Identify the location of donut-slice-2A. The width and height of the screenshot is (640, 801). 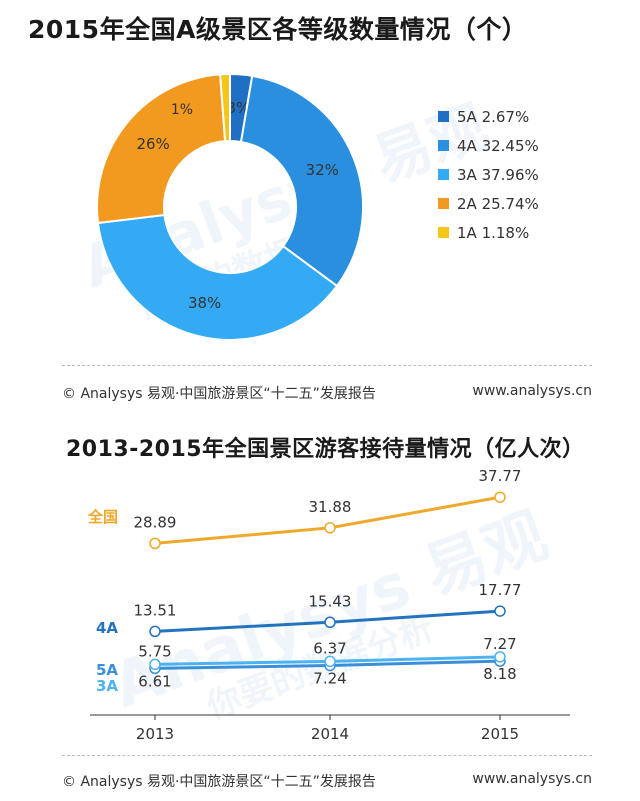
(161, 149).